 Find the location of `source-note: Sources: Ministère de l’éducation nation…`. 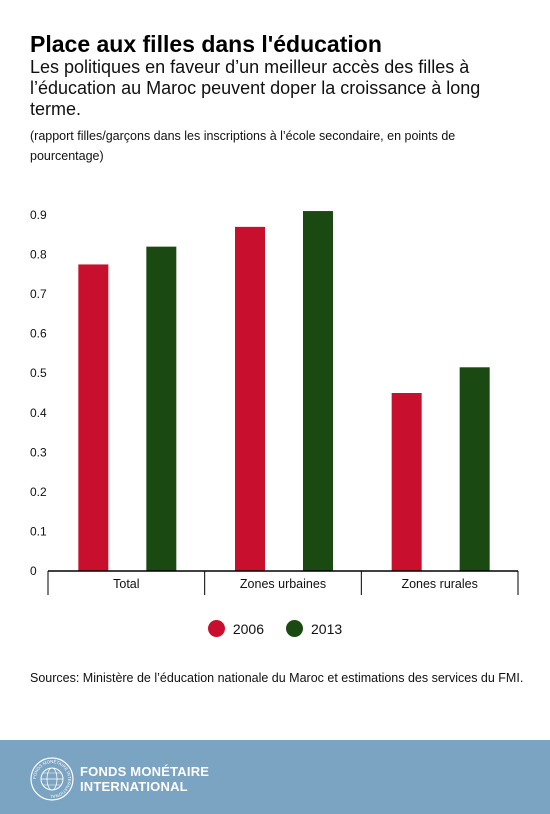

source-note: Sources: Ministère de l’éducation nation… is located at coordinates (277, 678).